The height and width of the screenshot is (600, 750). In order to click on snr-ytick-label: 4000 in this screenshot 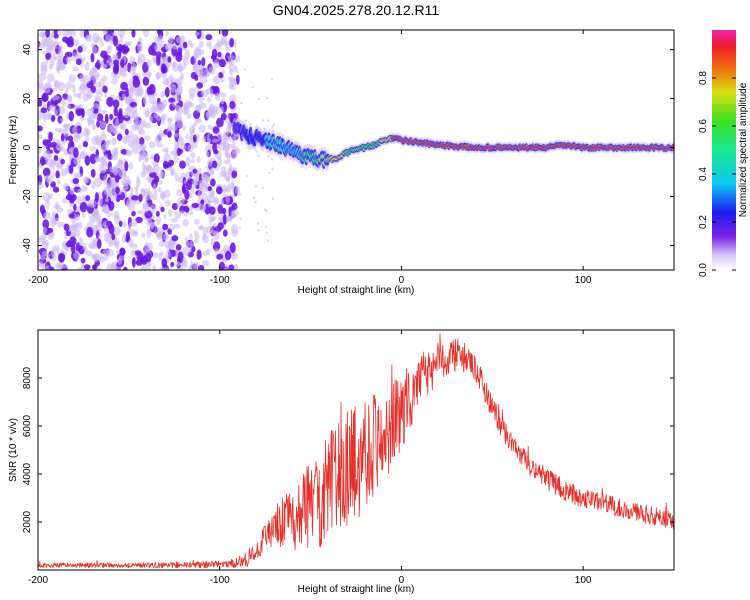, I will do `click(27, 473)`.